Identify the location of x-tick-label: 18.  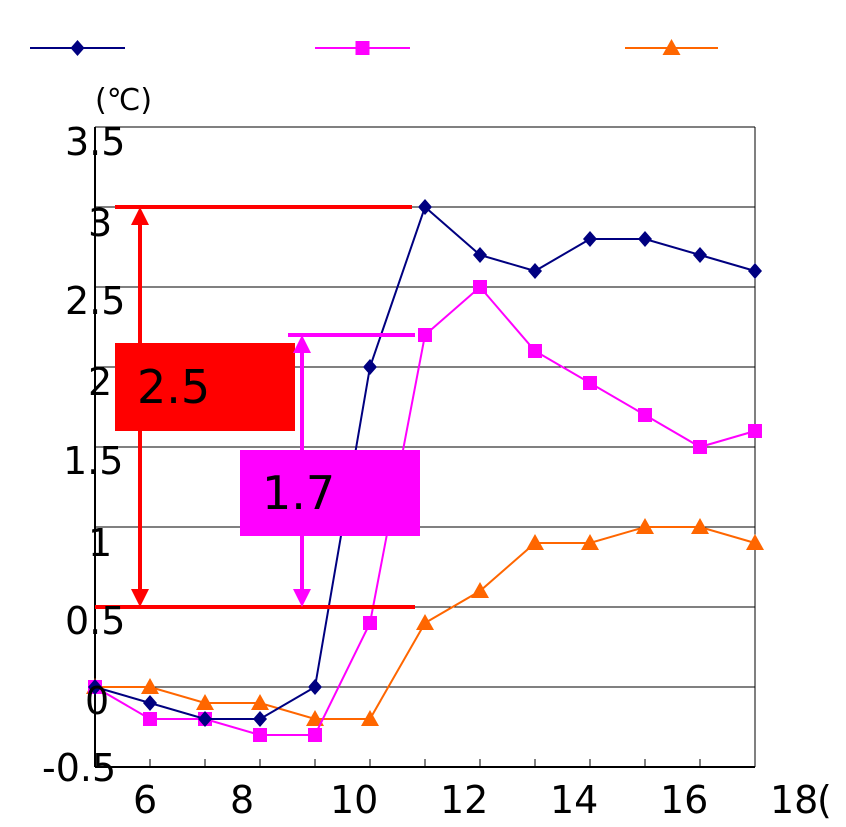
(794, 800).